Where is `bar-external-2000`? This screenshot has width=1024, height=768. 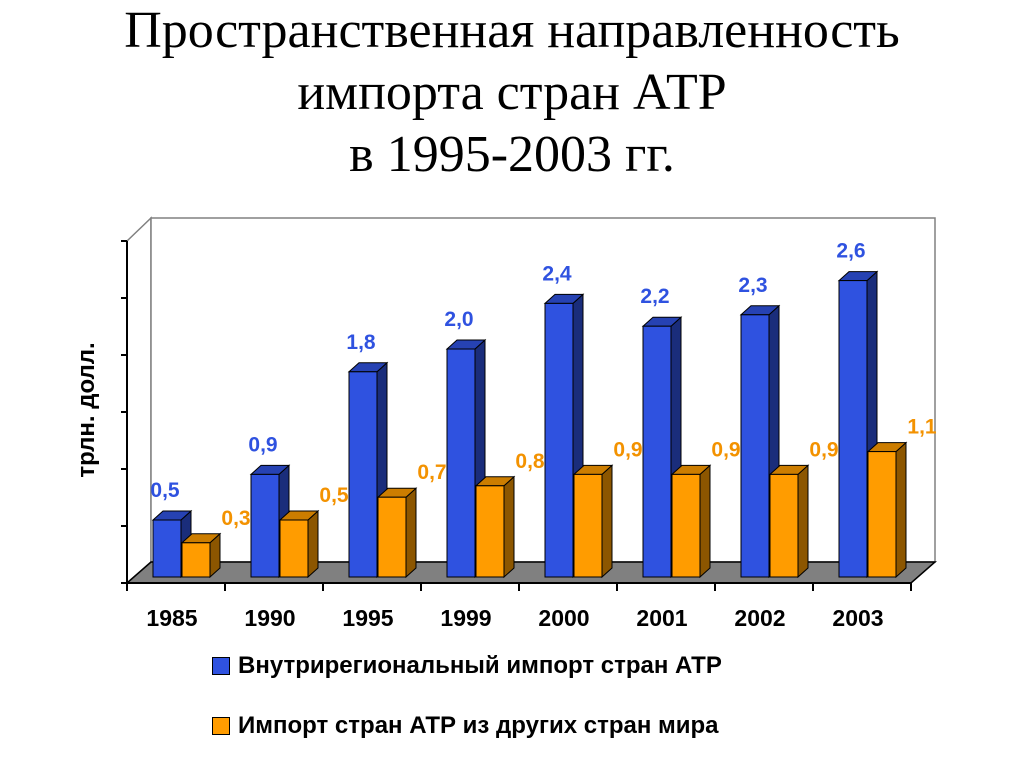
bar-external-2000 is located at coordinates (588, 525).